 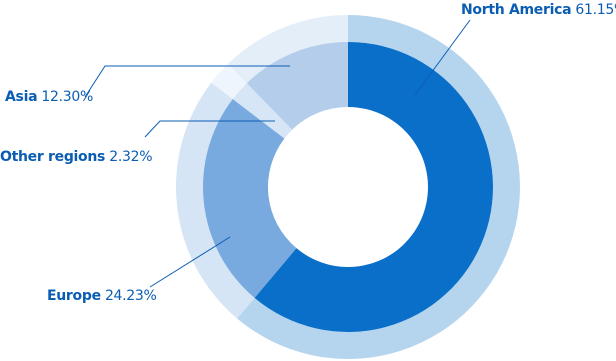 What do you see at coordinates (52, 157) in the screenshot?
I see `category-name: Other regions` at bounding box center [52, 157].